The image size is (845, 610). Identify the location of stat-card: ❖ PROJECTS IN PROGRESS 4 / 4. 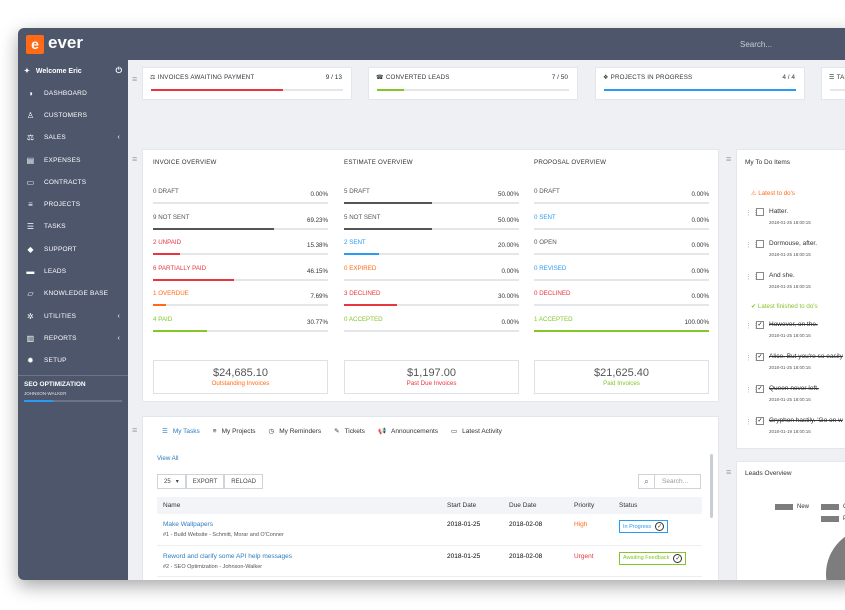
(700, 83).